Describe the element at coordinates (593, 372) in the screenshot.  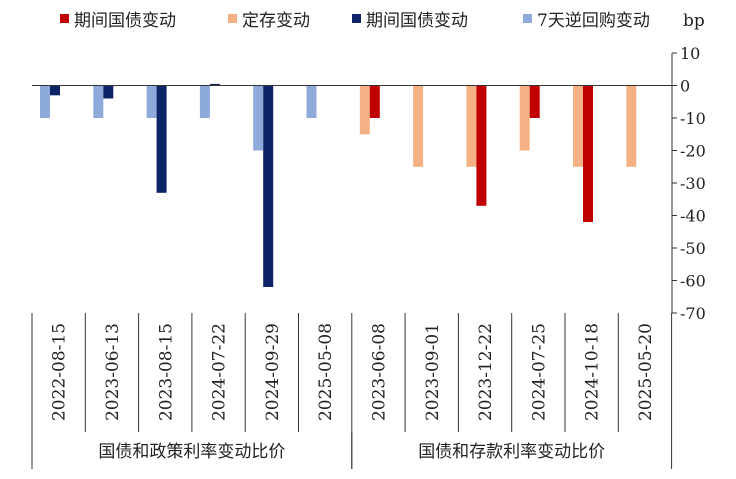
I see `category-label: 2024-10-18` at that location.